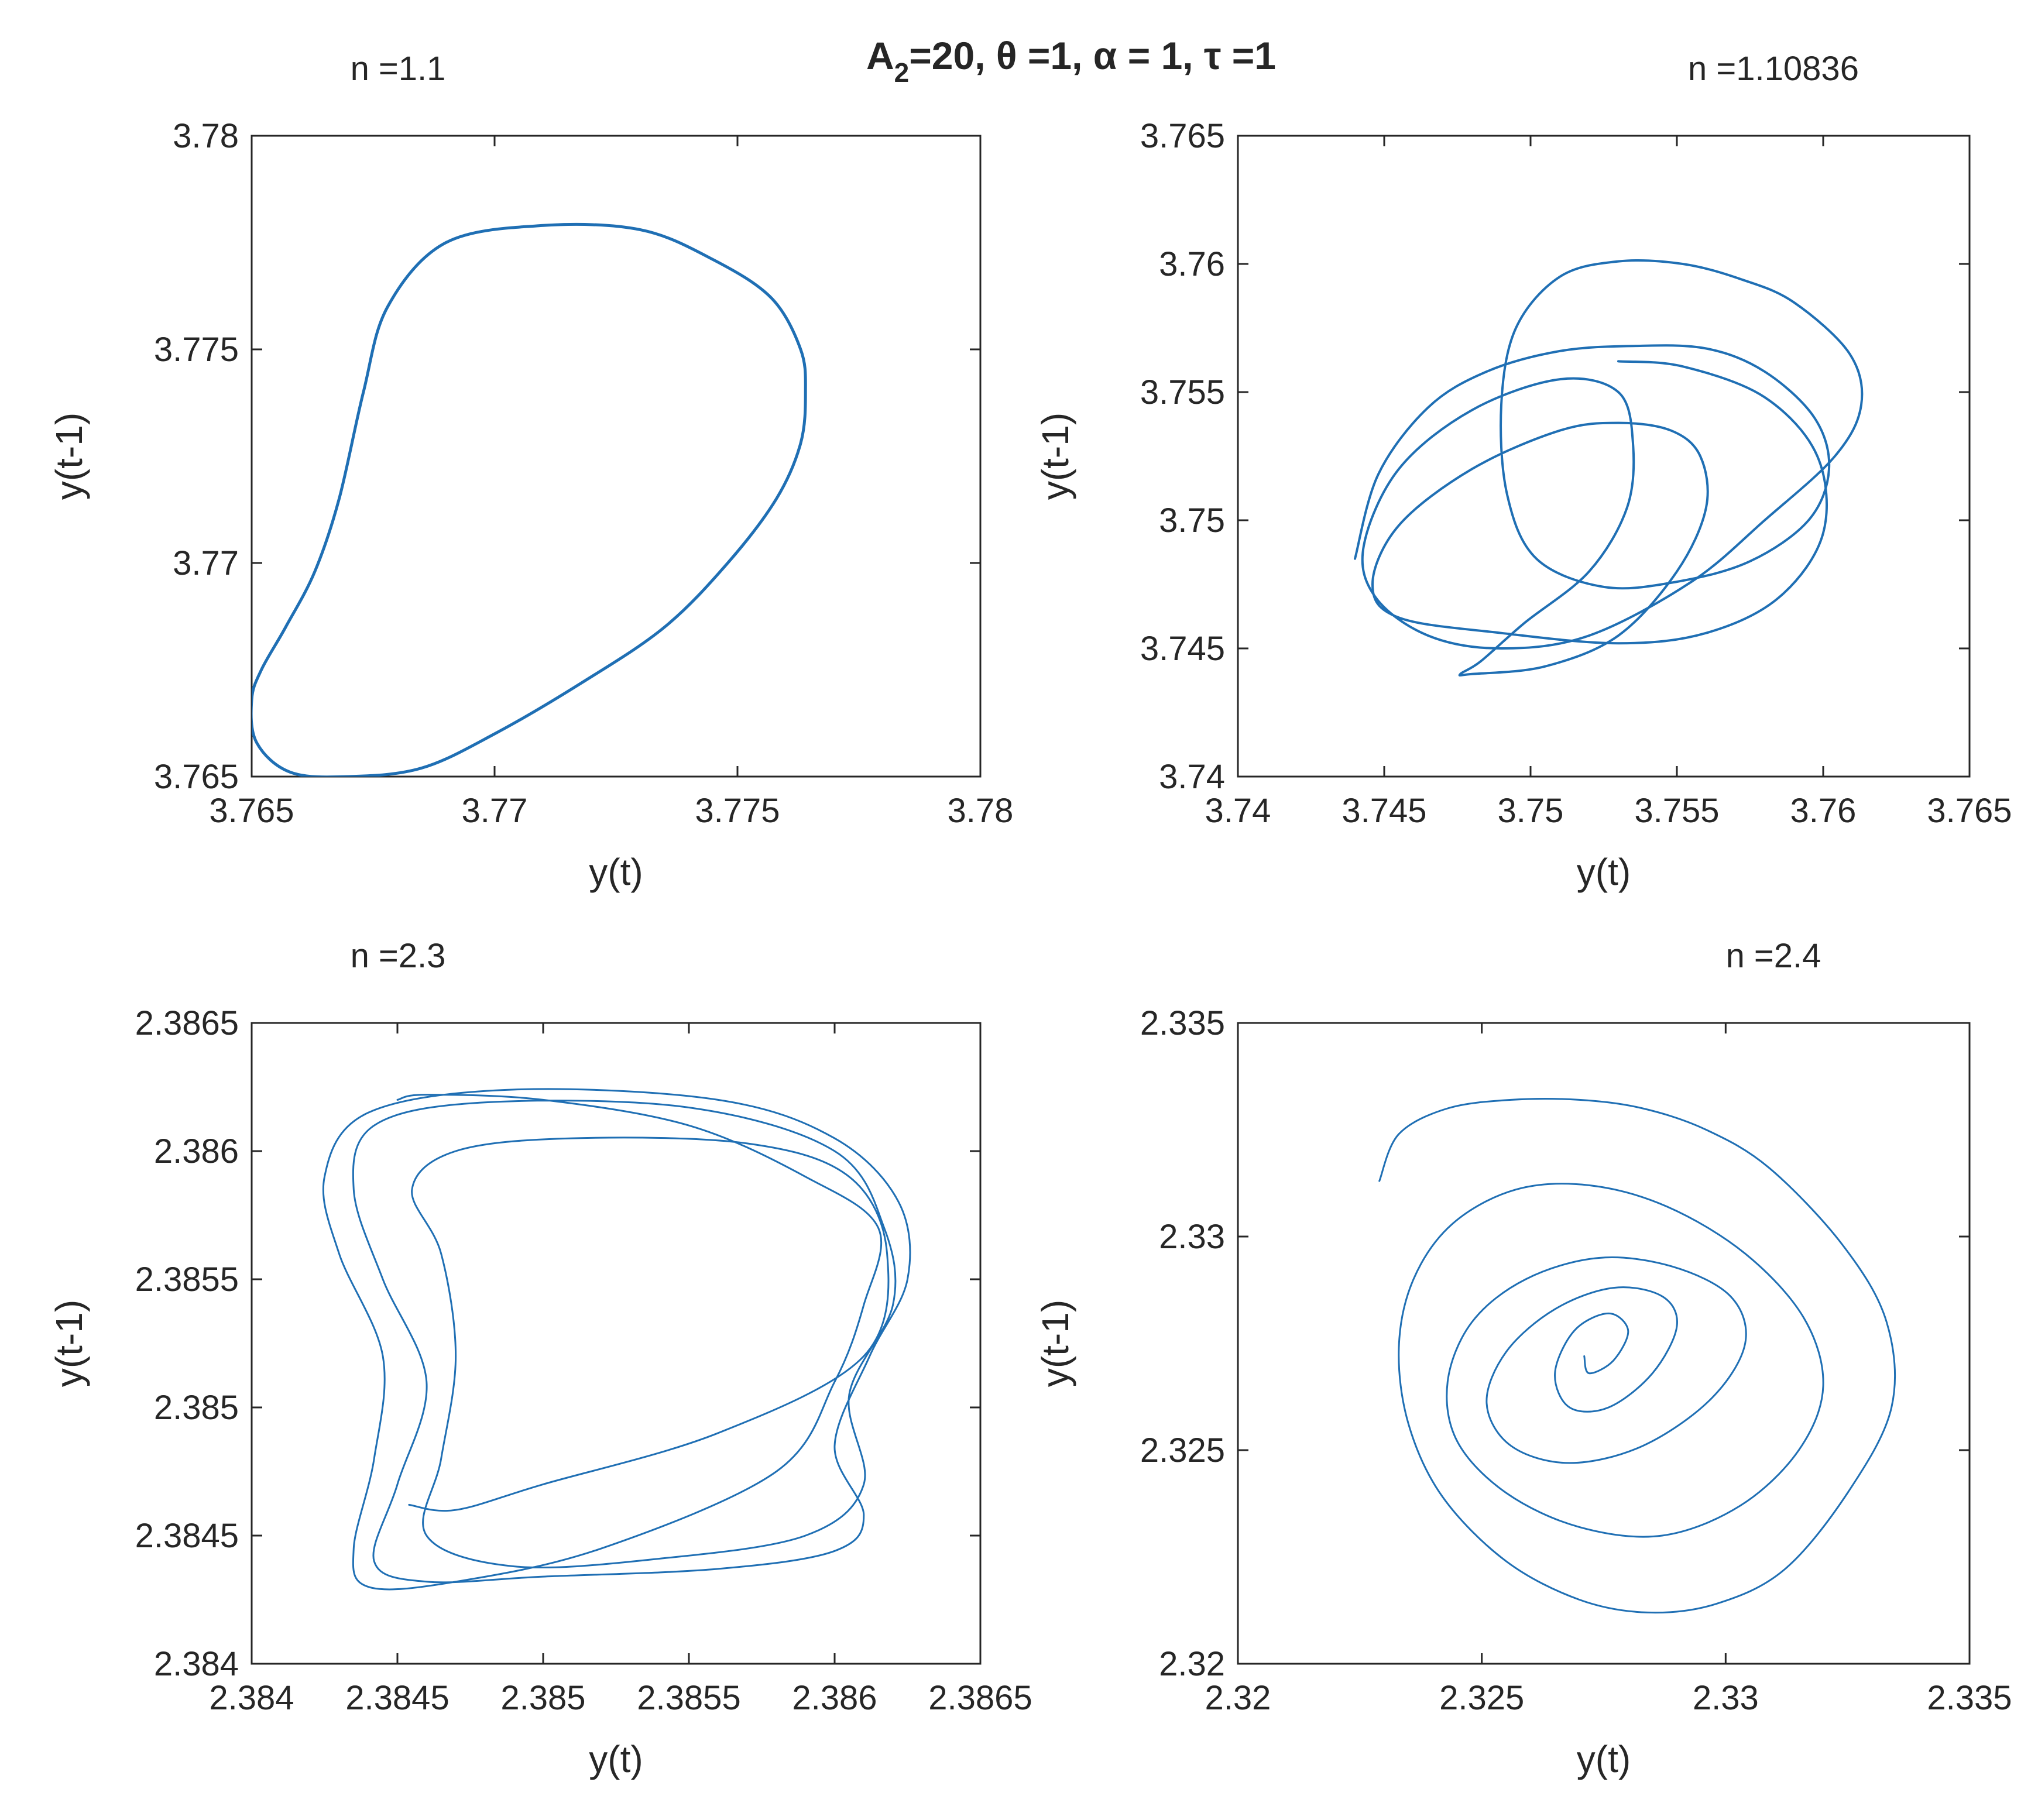  What do you see at coordinates (1238, 811) in the screenshot?
I see `x-tick-label: 3.74` at bounding box center [1238, 811].